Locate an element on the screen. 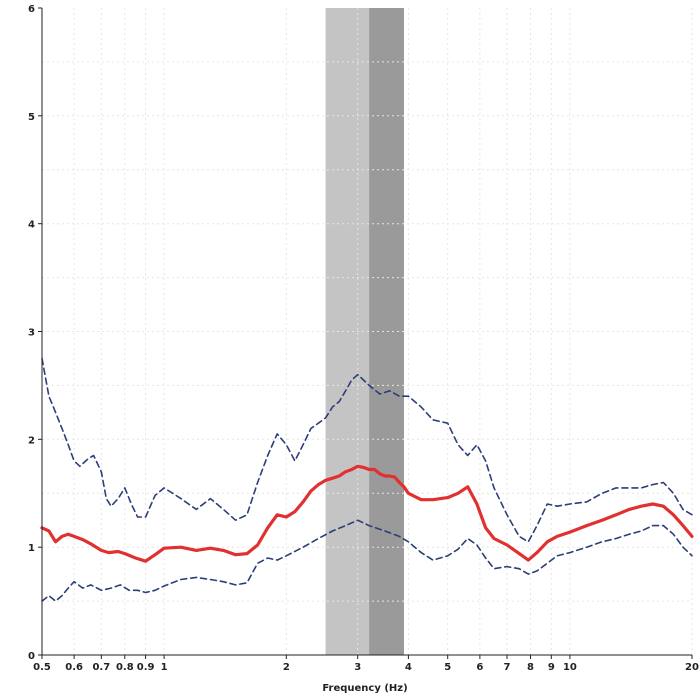 The height and width of the screenshot is (697, 700). x-tick-label: 10 is located at coordinates (570, 667).